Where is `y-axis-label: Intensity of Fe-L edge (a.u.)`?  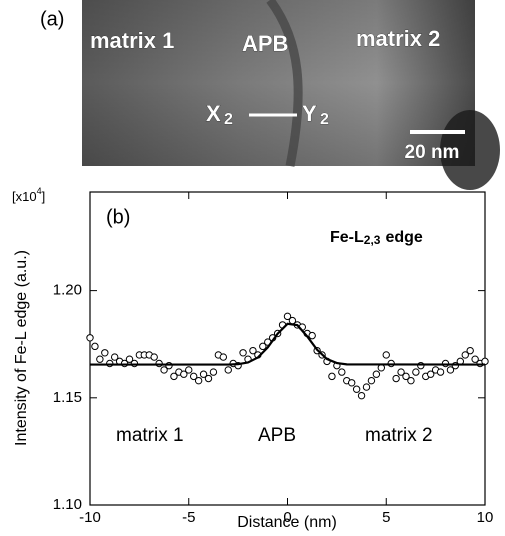 y-axis-label: Intensity of Fe-L edge (a.u.) is located at coordinates (21, 348).